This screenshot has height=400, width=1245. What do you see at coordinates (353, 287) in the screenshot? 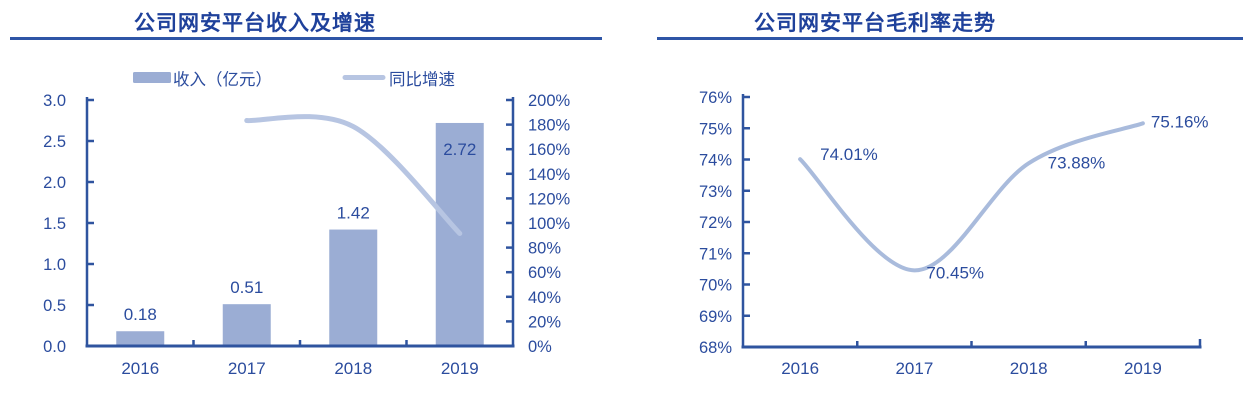
I see `bar-2018` at bounding box center [353, 287].